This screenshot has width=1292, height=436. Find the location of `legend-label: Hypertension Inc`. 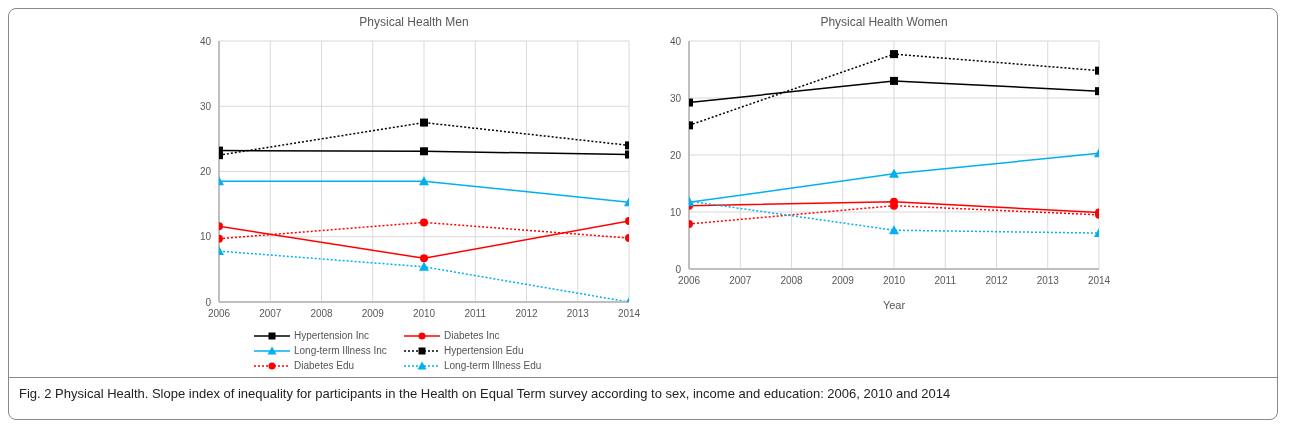

legend-label: Hypertension Inc is located at coordinates (332, 335).